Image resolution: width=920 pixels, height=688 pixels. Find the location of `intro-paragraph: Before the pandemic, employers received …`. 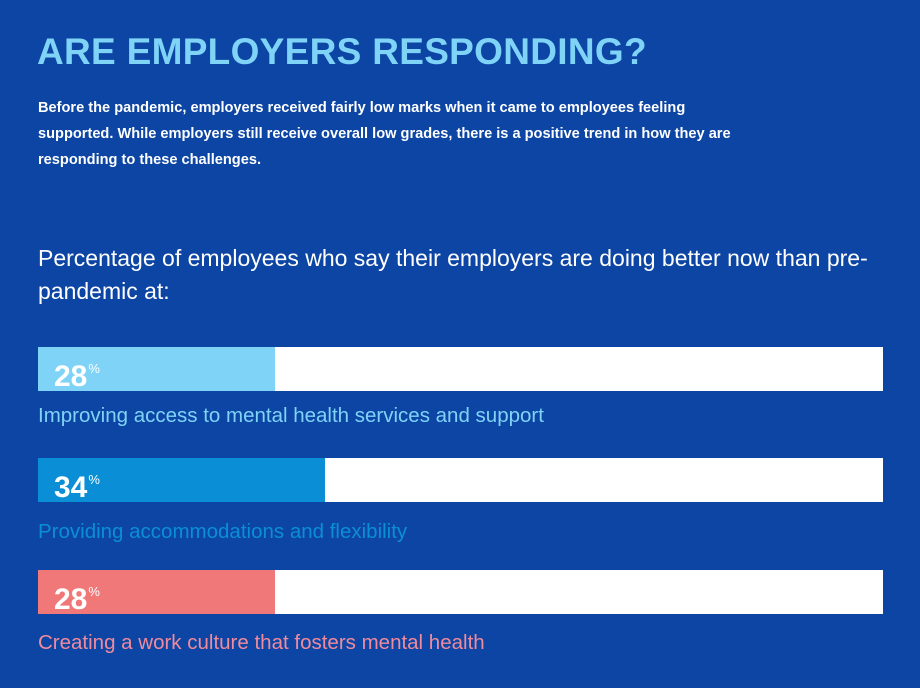

intro-paragraph: Before the pandemic, employers received … is located at coordinates (384, 134).